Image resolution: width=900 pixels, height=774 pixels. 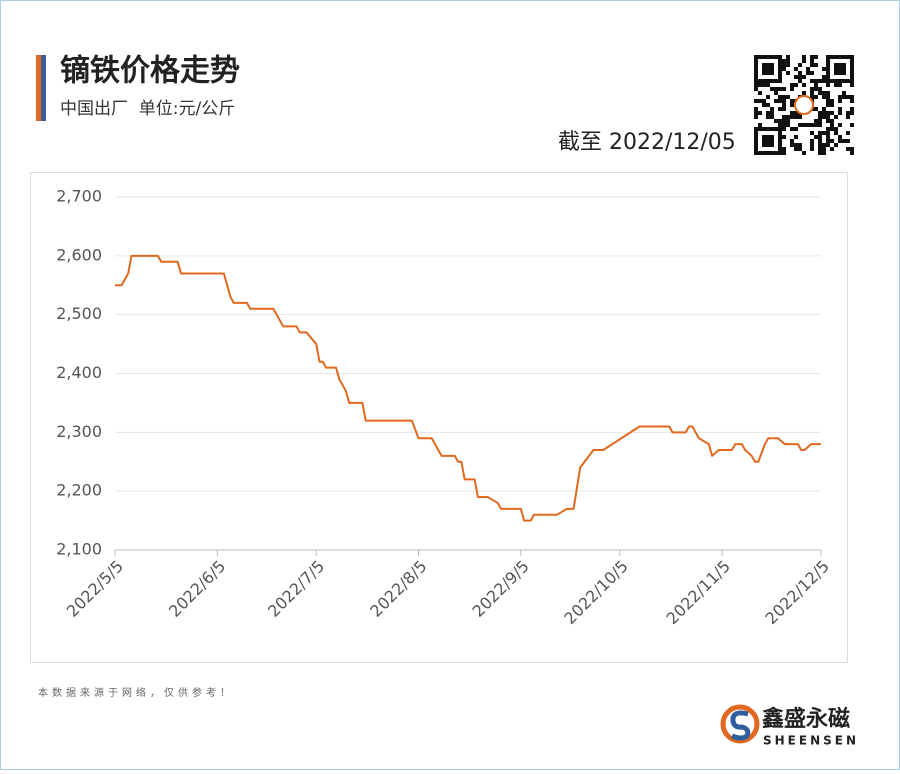 What do you see at coordinates (150, 71) in the screenshot?
I see `chart-title: 镝铁价格走势` at bounding box center [150, 71].